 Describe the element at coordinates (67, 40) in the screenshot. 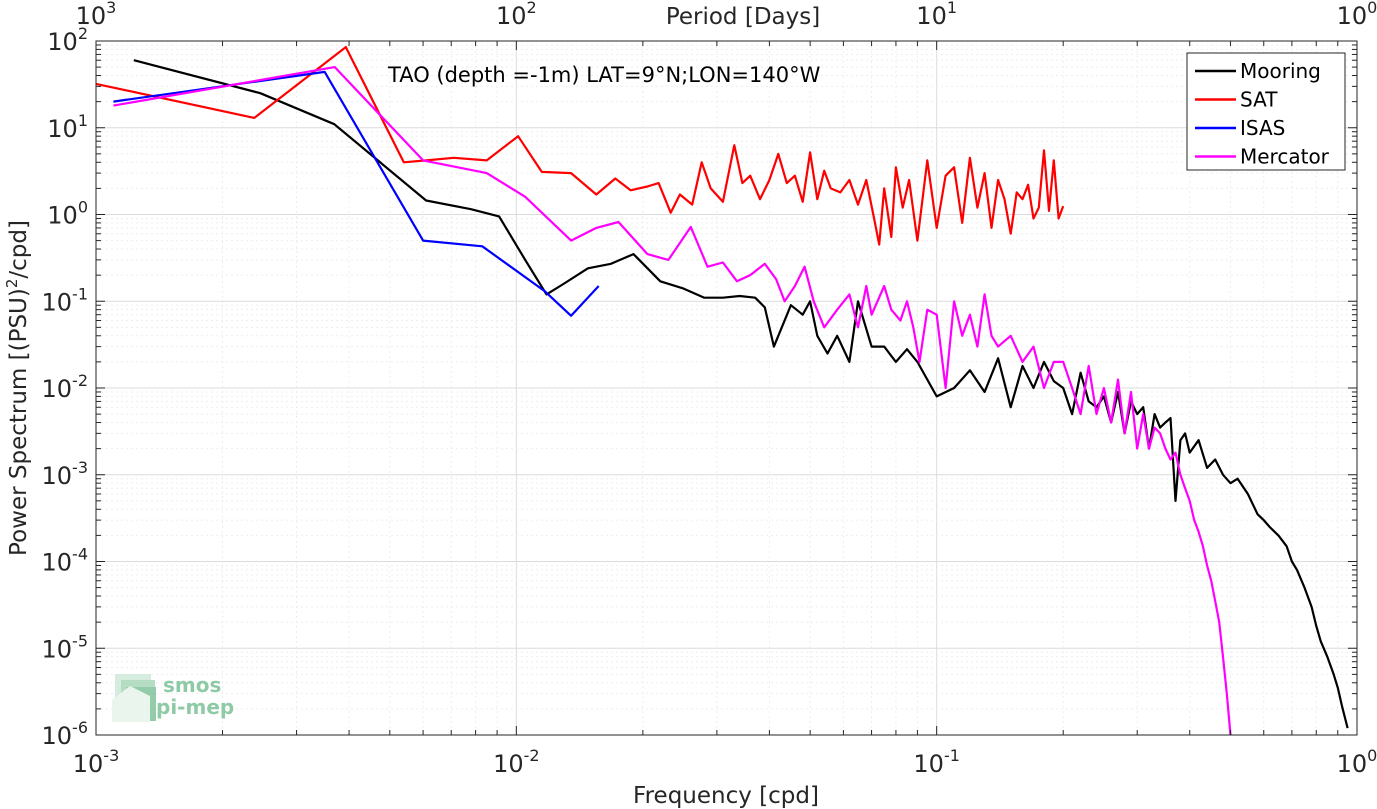

I see `y-tick-label: 10²` at that location.